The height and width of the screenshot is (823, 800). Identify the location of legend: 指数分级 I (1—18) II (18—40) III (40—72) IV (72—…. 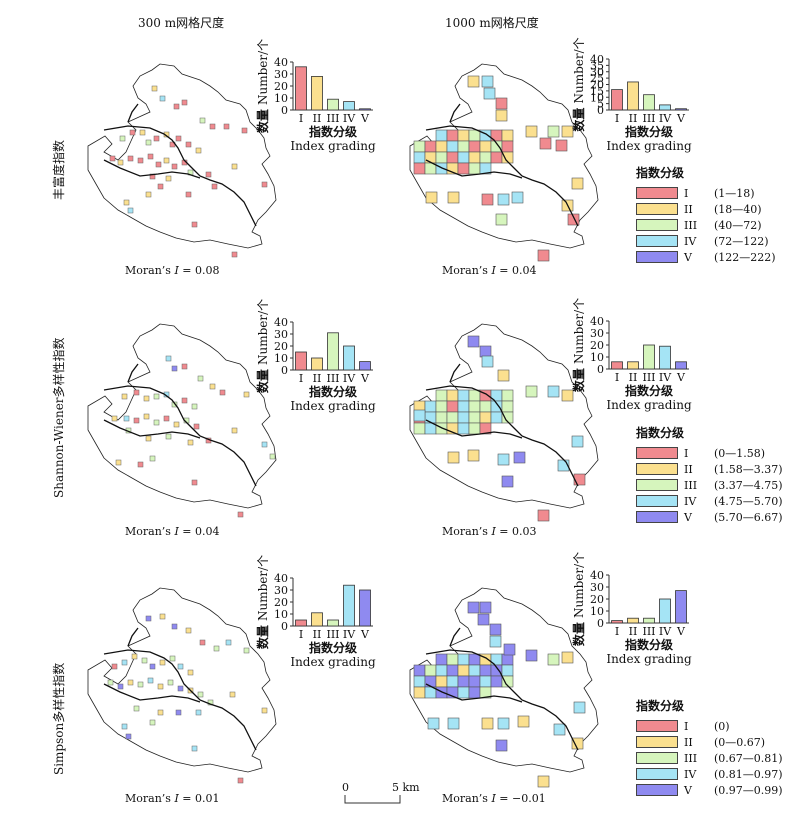
(706, 214).